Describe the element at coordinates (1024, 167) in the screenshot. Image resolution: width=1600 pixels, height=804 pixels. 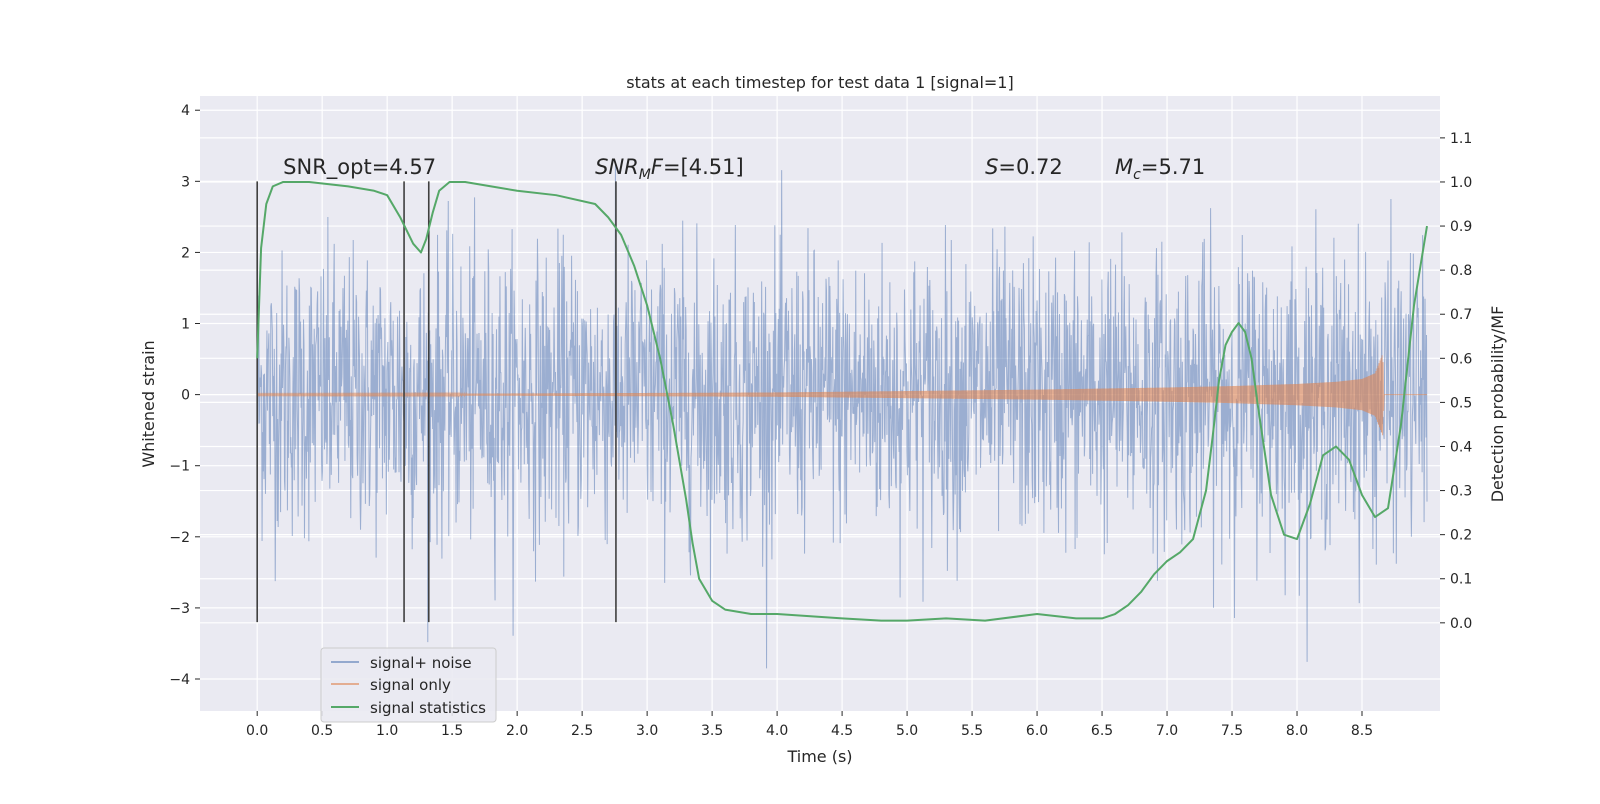
I see `annotation-s: S=0.72` at that location.